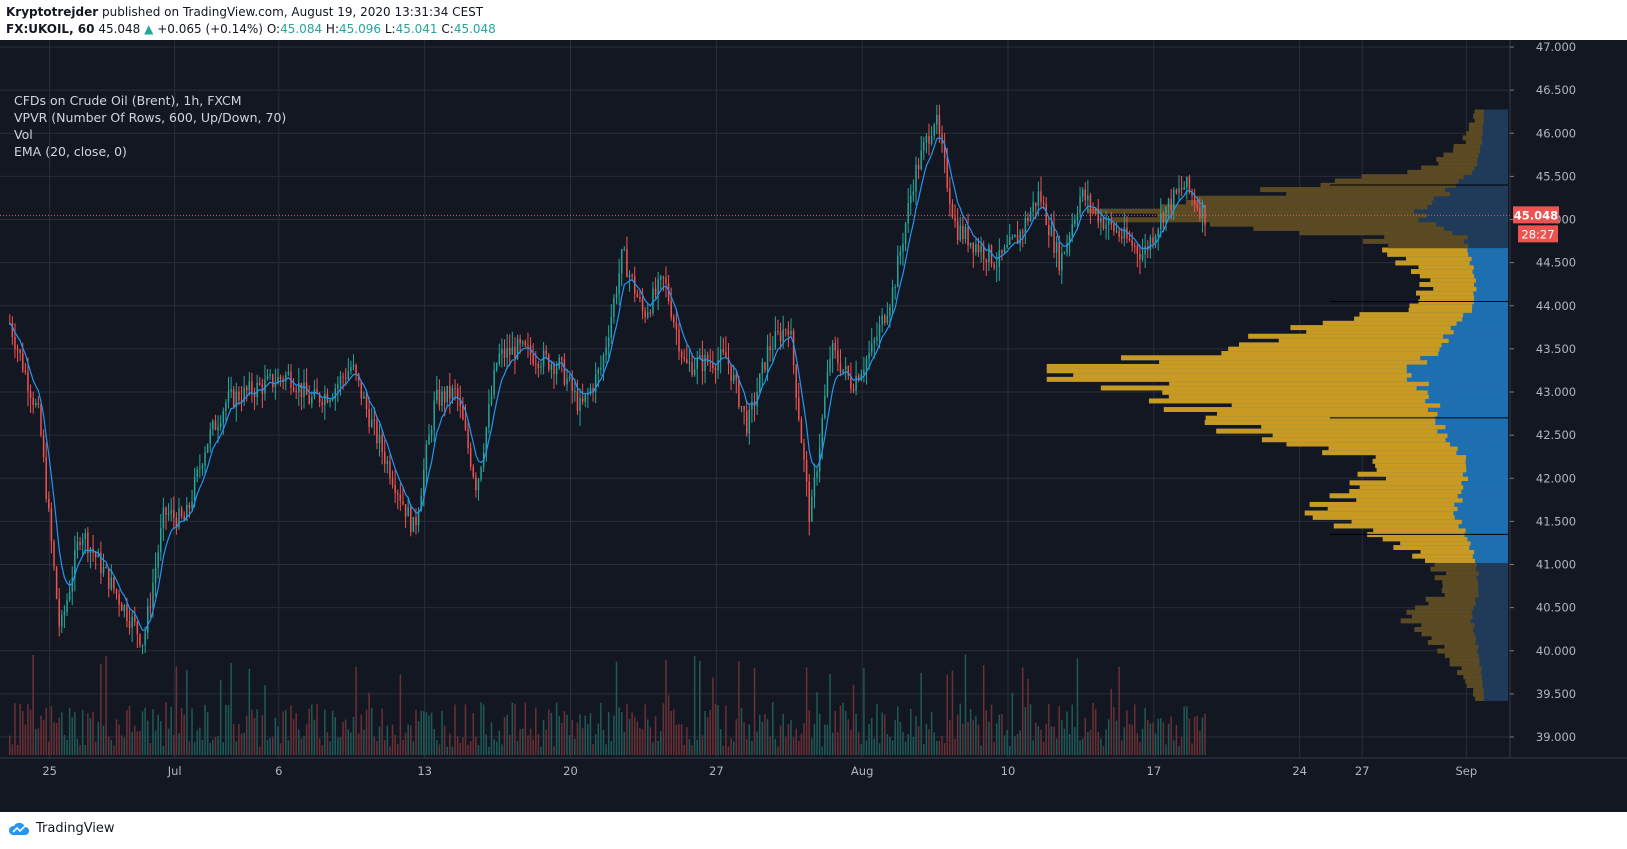  What do you see at coordinates (1556, 651) in the screenshot?
I see `price-tick-label: 40.000` at bounding box center [1556, 651].